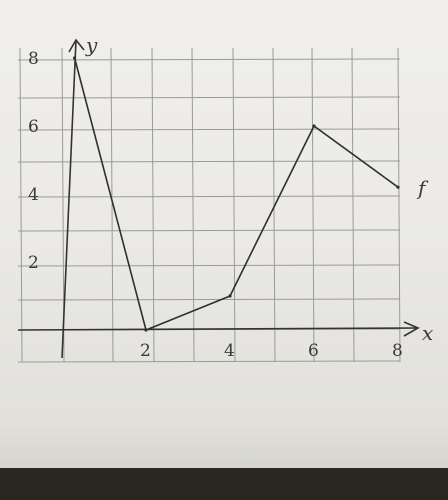 The image size is (448, 500). Describe the element at coordinates (229, 351) in the screenshot. I see `x-tick-label: 4` at that location.